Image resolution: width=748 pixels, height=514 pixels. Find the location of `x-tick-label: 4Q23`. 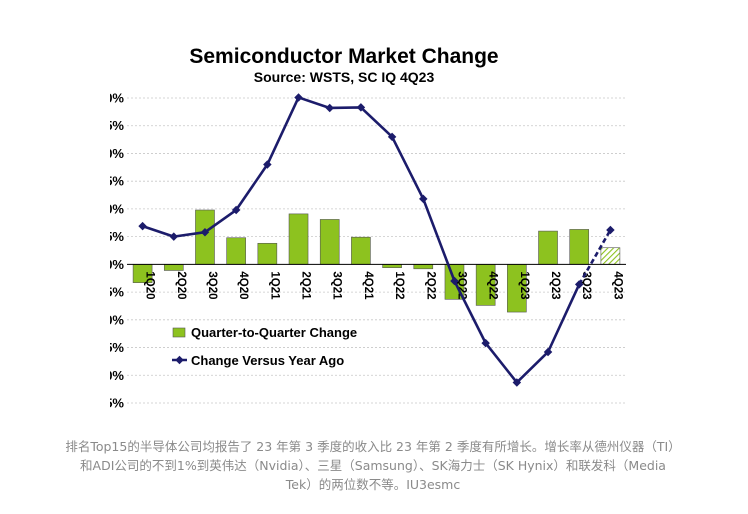

x-tick-label: 4Q23 is located at coordinates (617, 285).